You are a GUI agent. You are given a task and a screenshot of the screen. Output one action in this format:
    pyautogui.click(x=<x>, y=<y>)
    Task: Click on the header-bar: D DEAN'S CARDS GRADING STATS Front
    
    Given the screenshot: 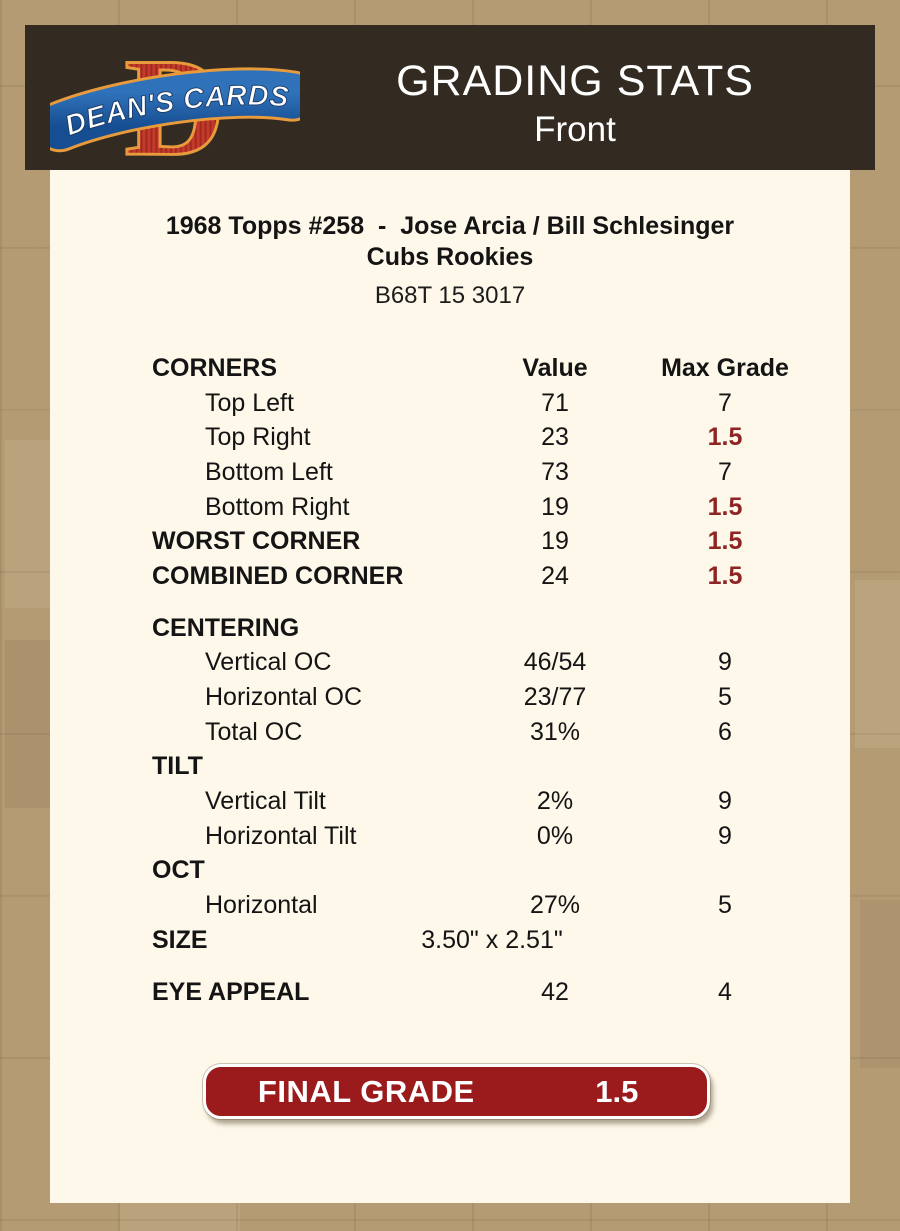 What is the action you would take?
    pyautogui.click(x=450, y=97)
    